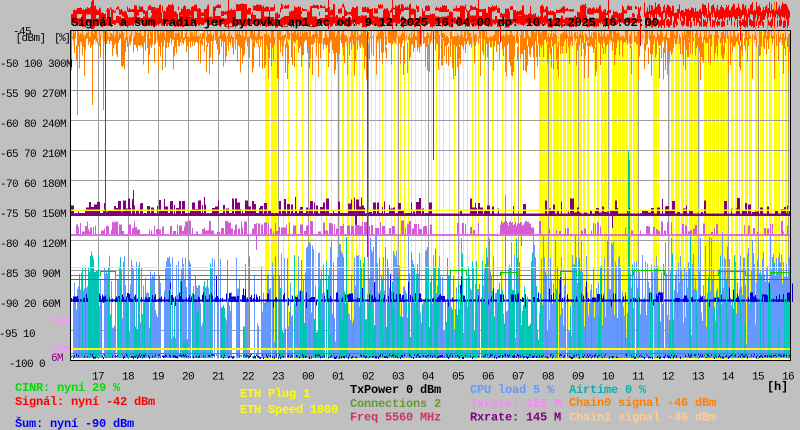 The width and height of the screenshot is (800, 430). Describe the element at coordinates (218, 378) in the screenshot. I see `svg-text: 21` at that location.